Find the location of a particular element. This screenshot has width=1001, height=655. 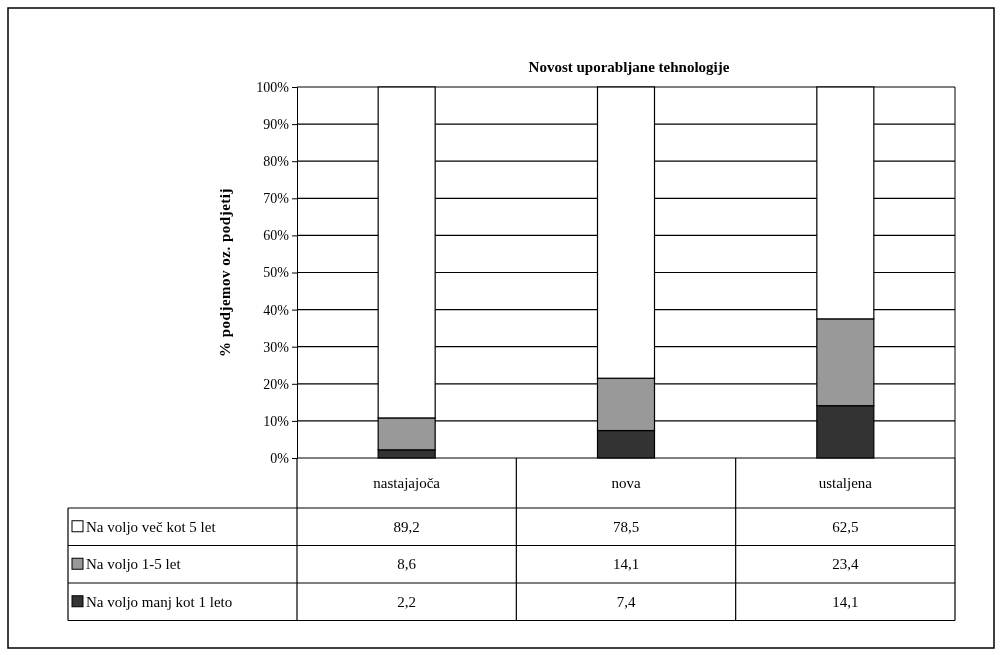

legend-label: Na voljo več kot 5 let is located at coordinates (151, 526).